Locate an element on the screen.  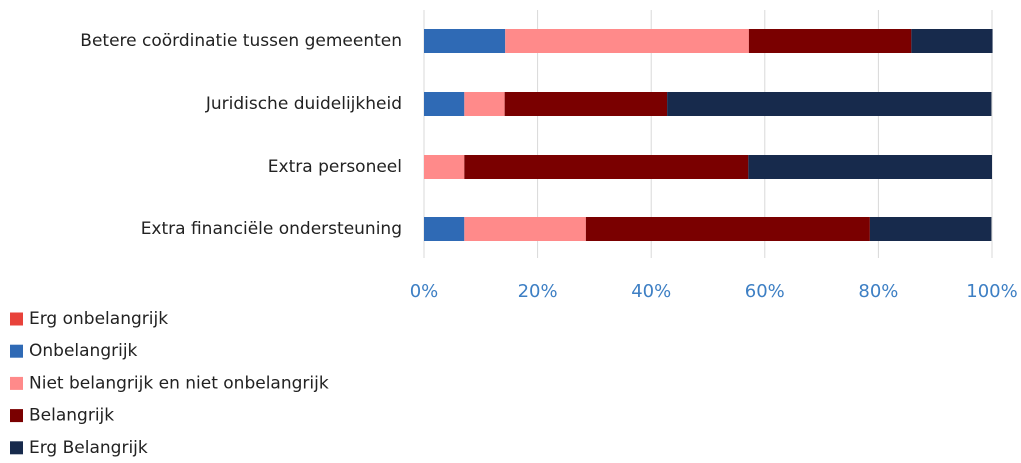
legend-label: Belangrijk is located at coordinates (71, 416).